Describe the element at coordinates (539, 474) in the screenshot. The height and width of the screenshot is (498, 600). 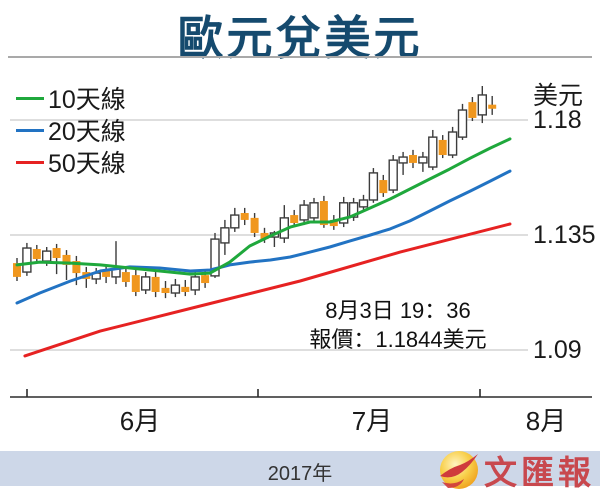
I see `wenweipo-logo-text: 文匯報` at that location.